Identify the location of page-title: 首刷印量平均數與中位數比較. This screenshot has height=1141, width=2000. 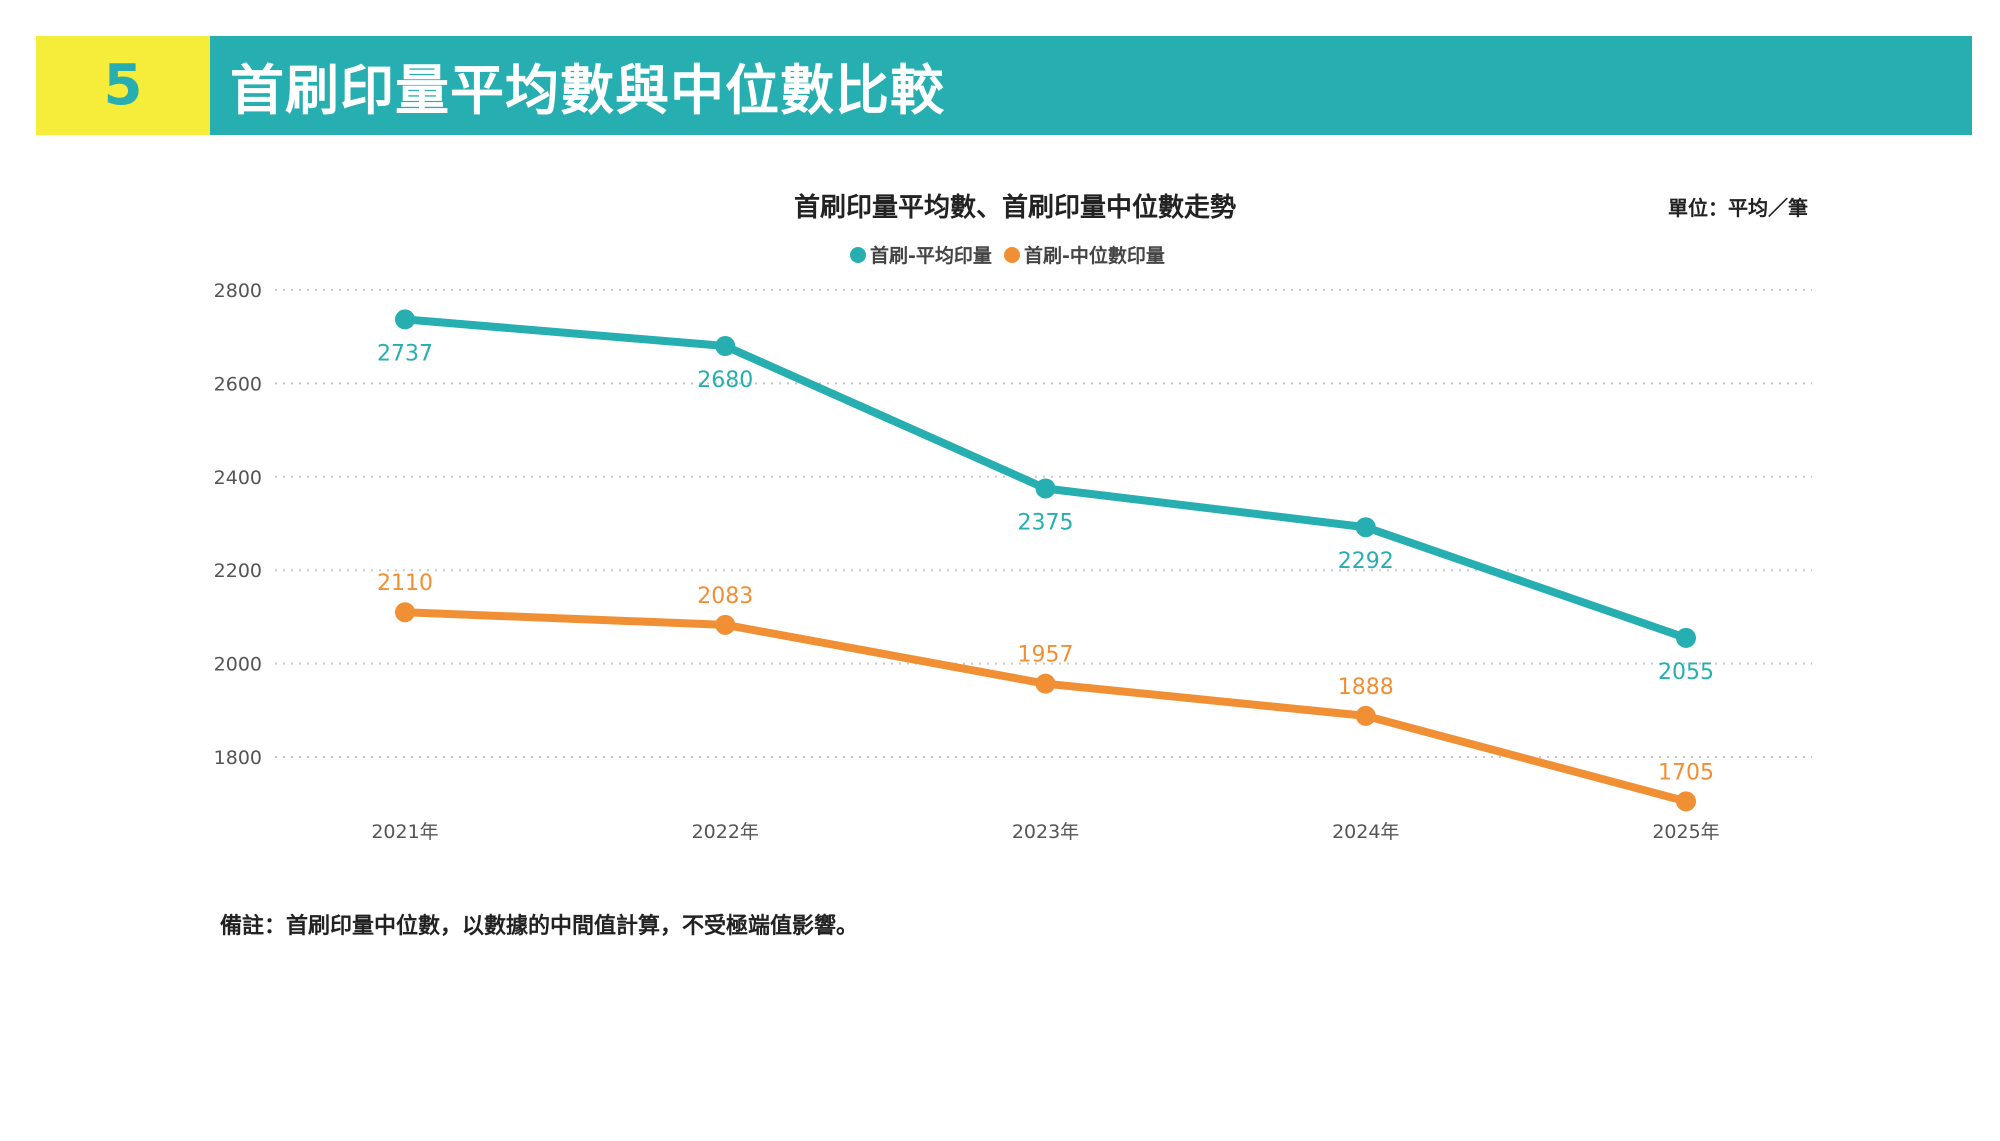
(1091, 85).